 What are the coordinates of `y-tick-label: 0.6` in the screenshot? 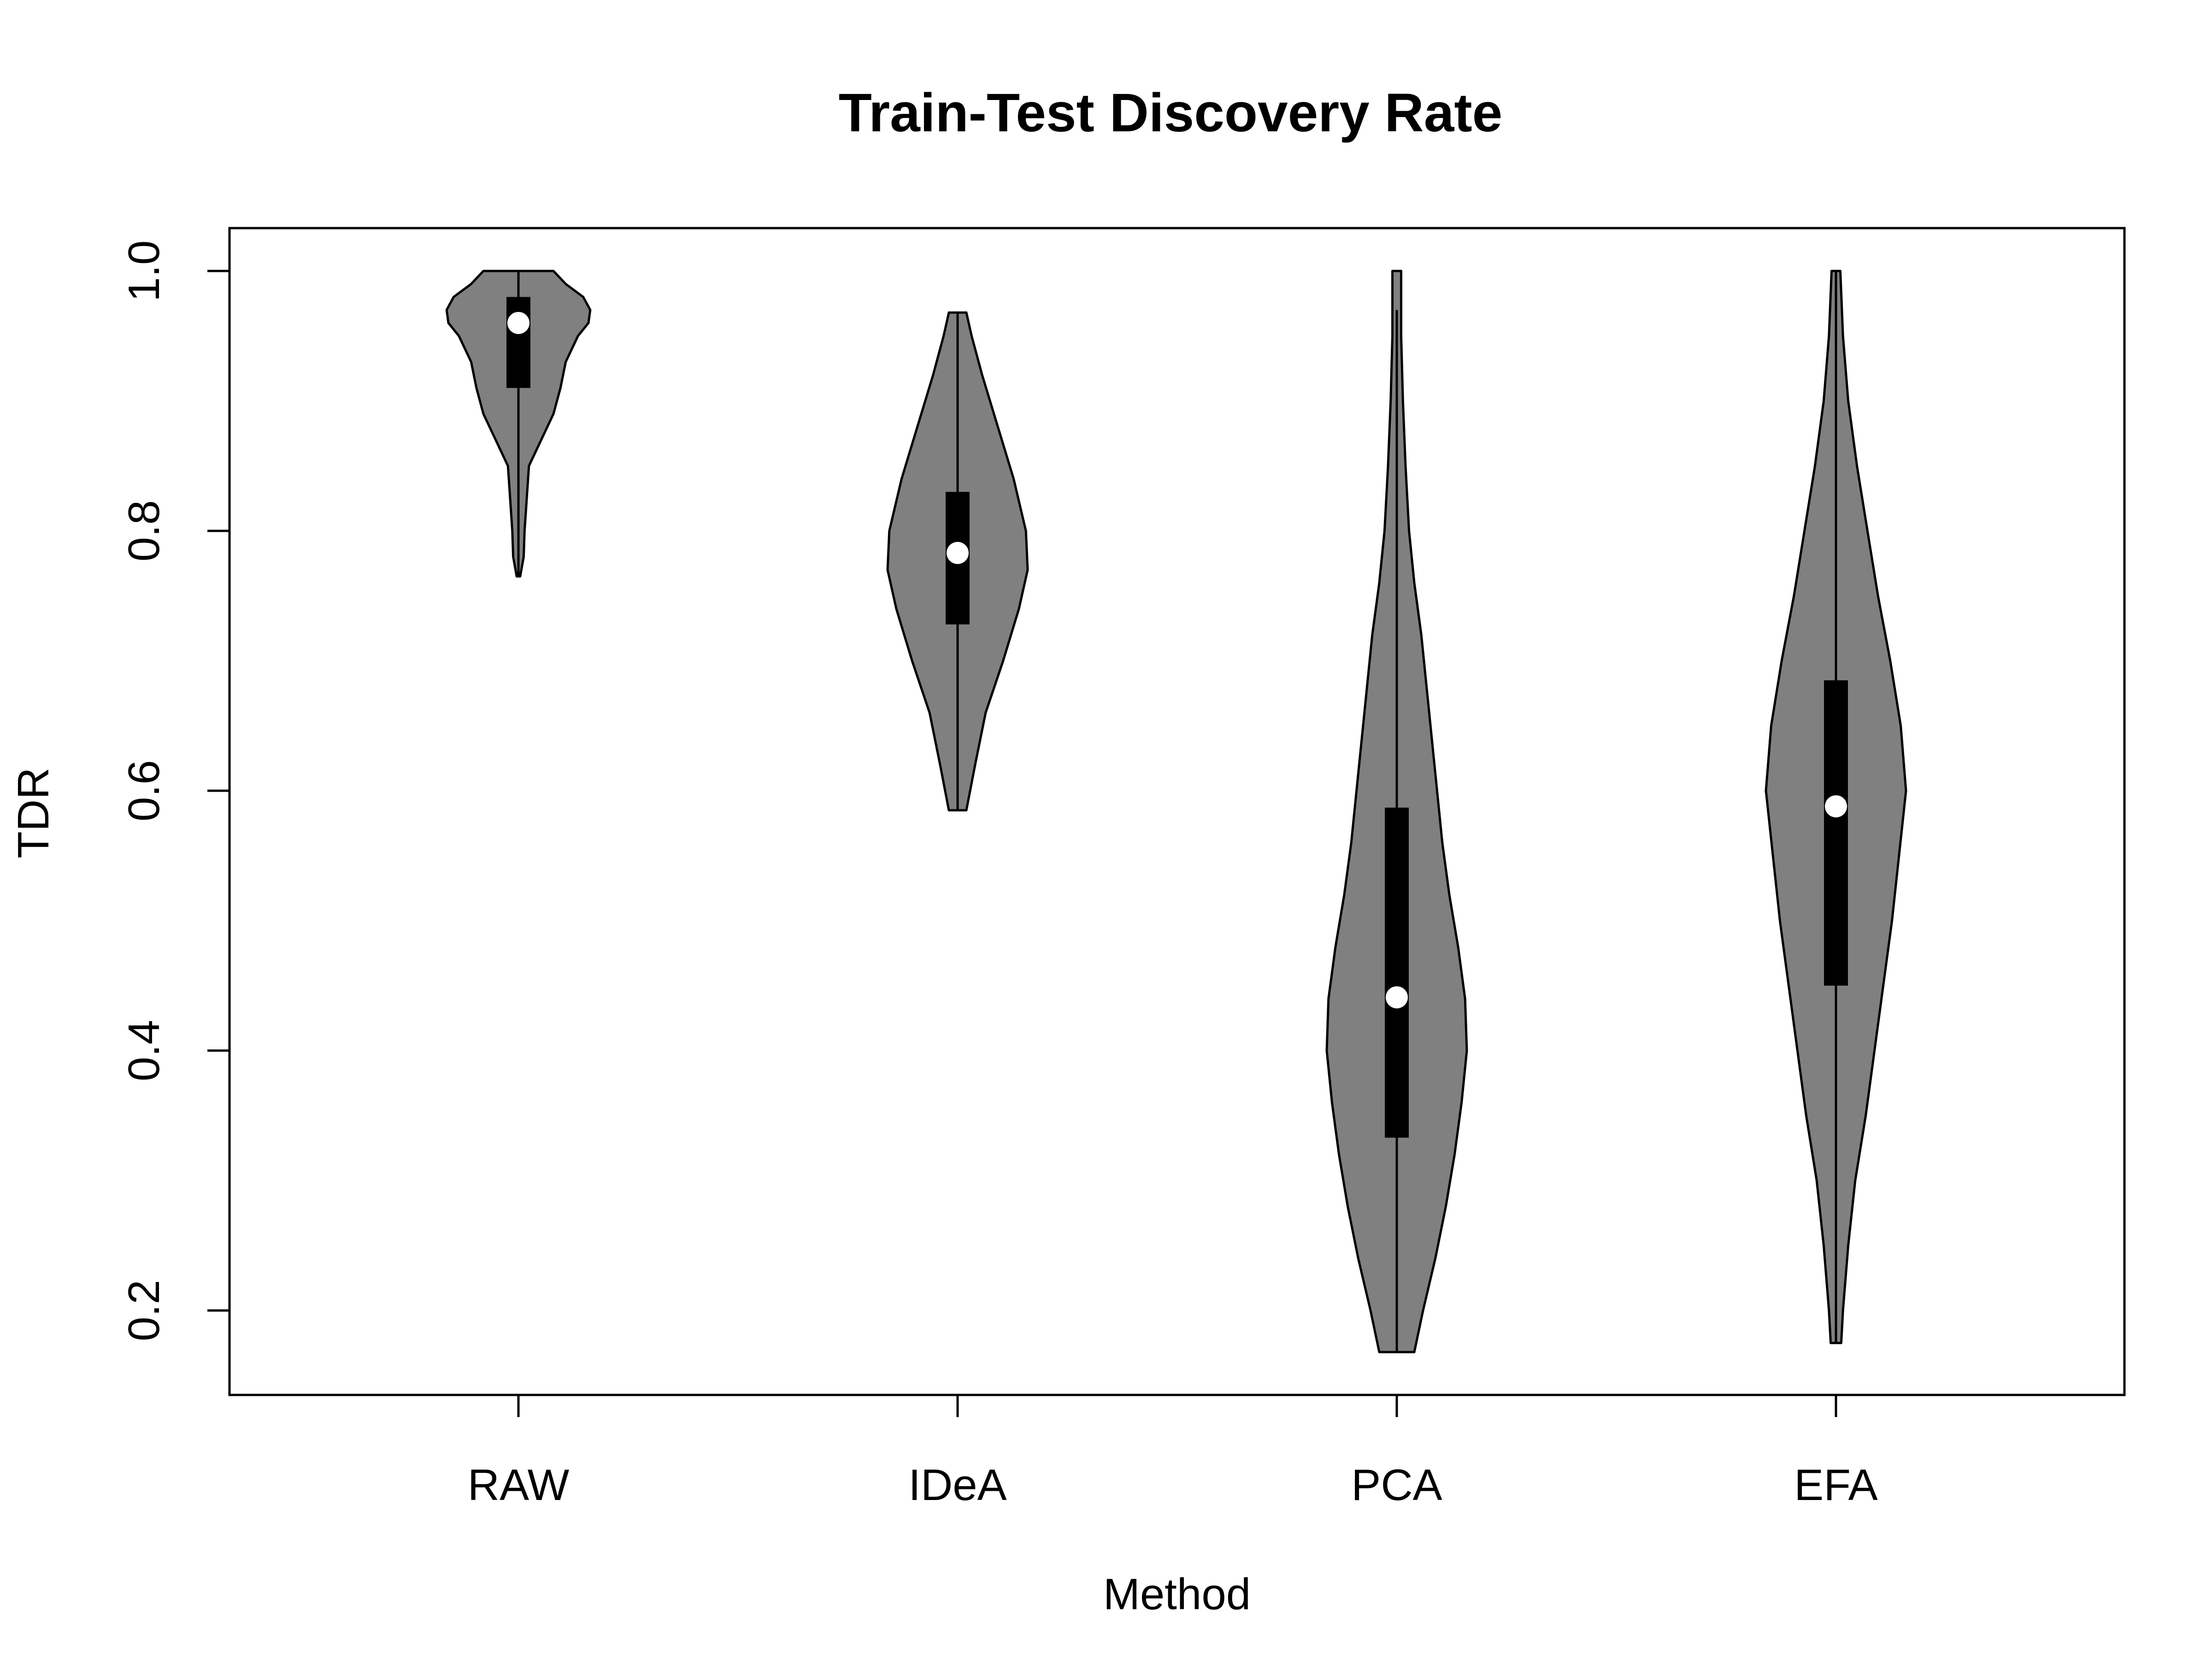 It's located at (144, 790).